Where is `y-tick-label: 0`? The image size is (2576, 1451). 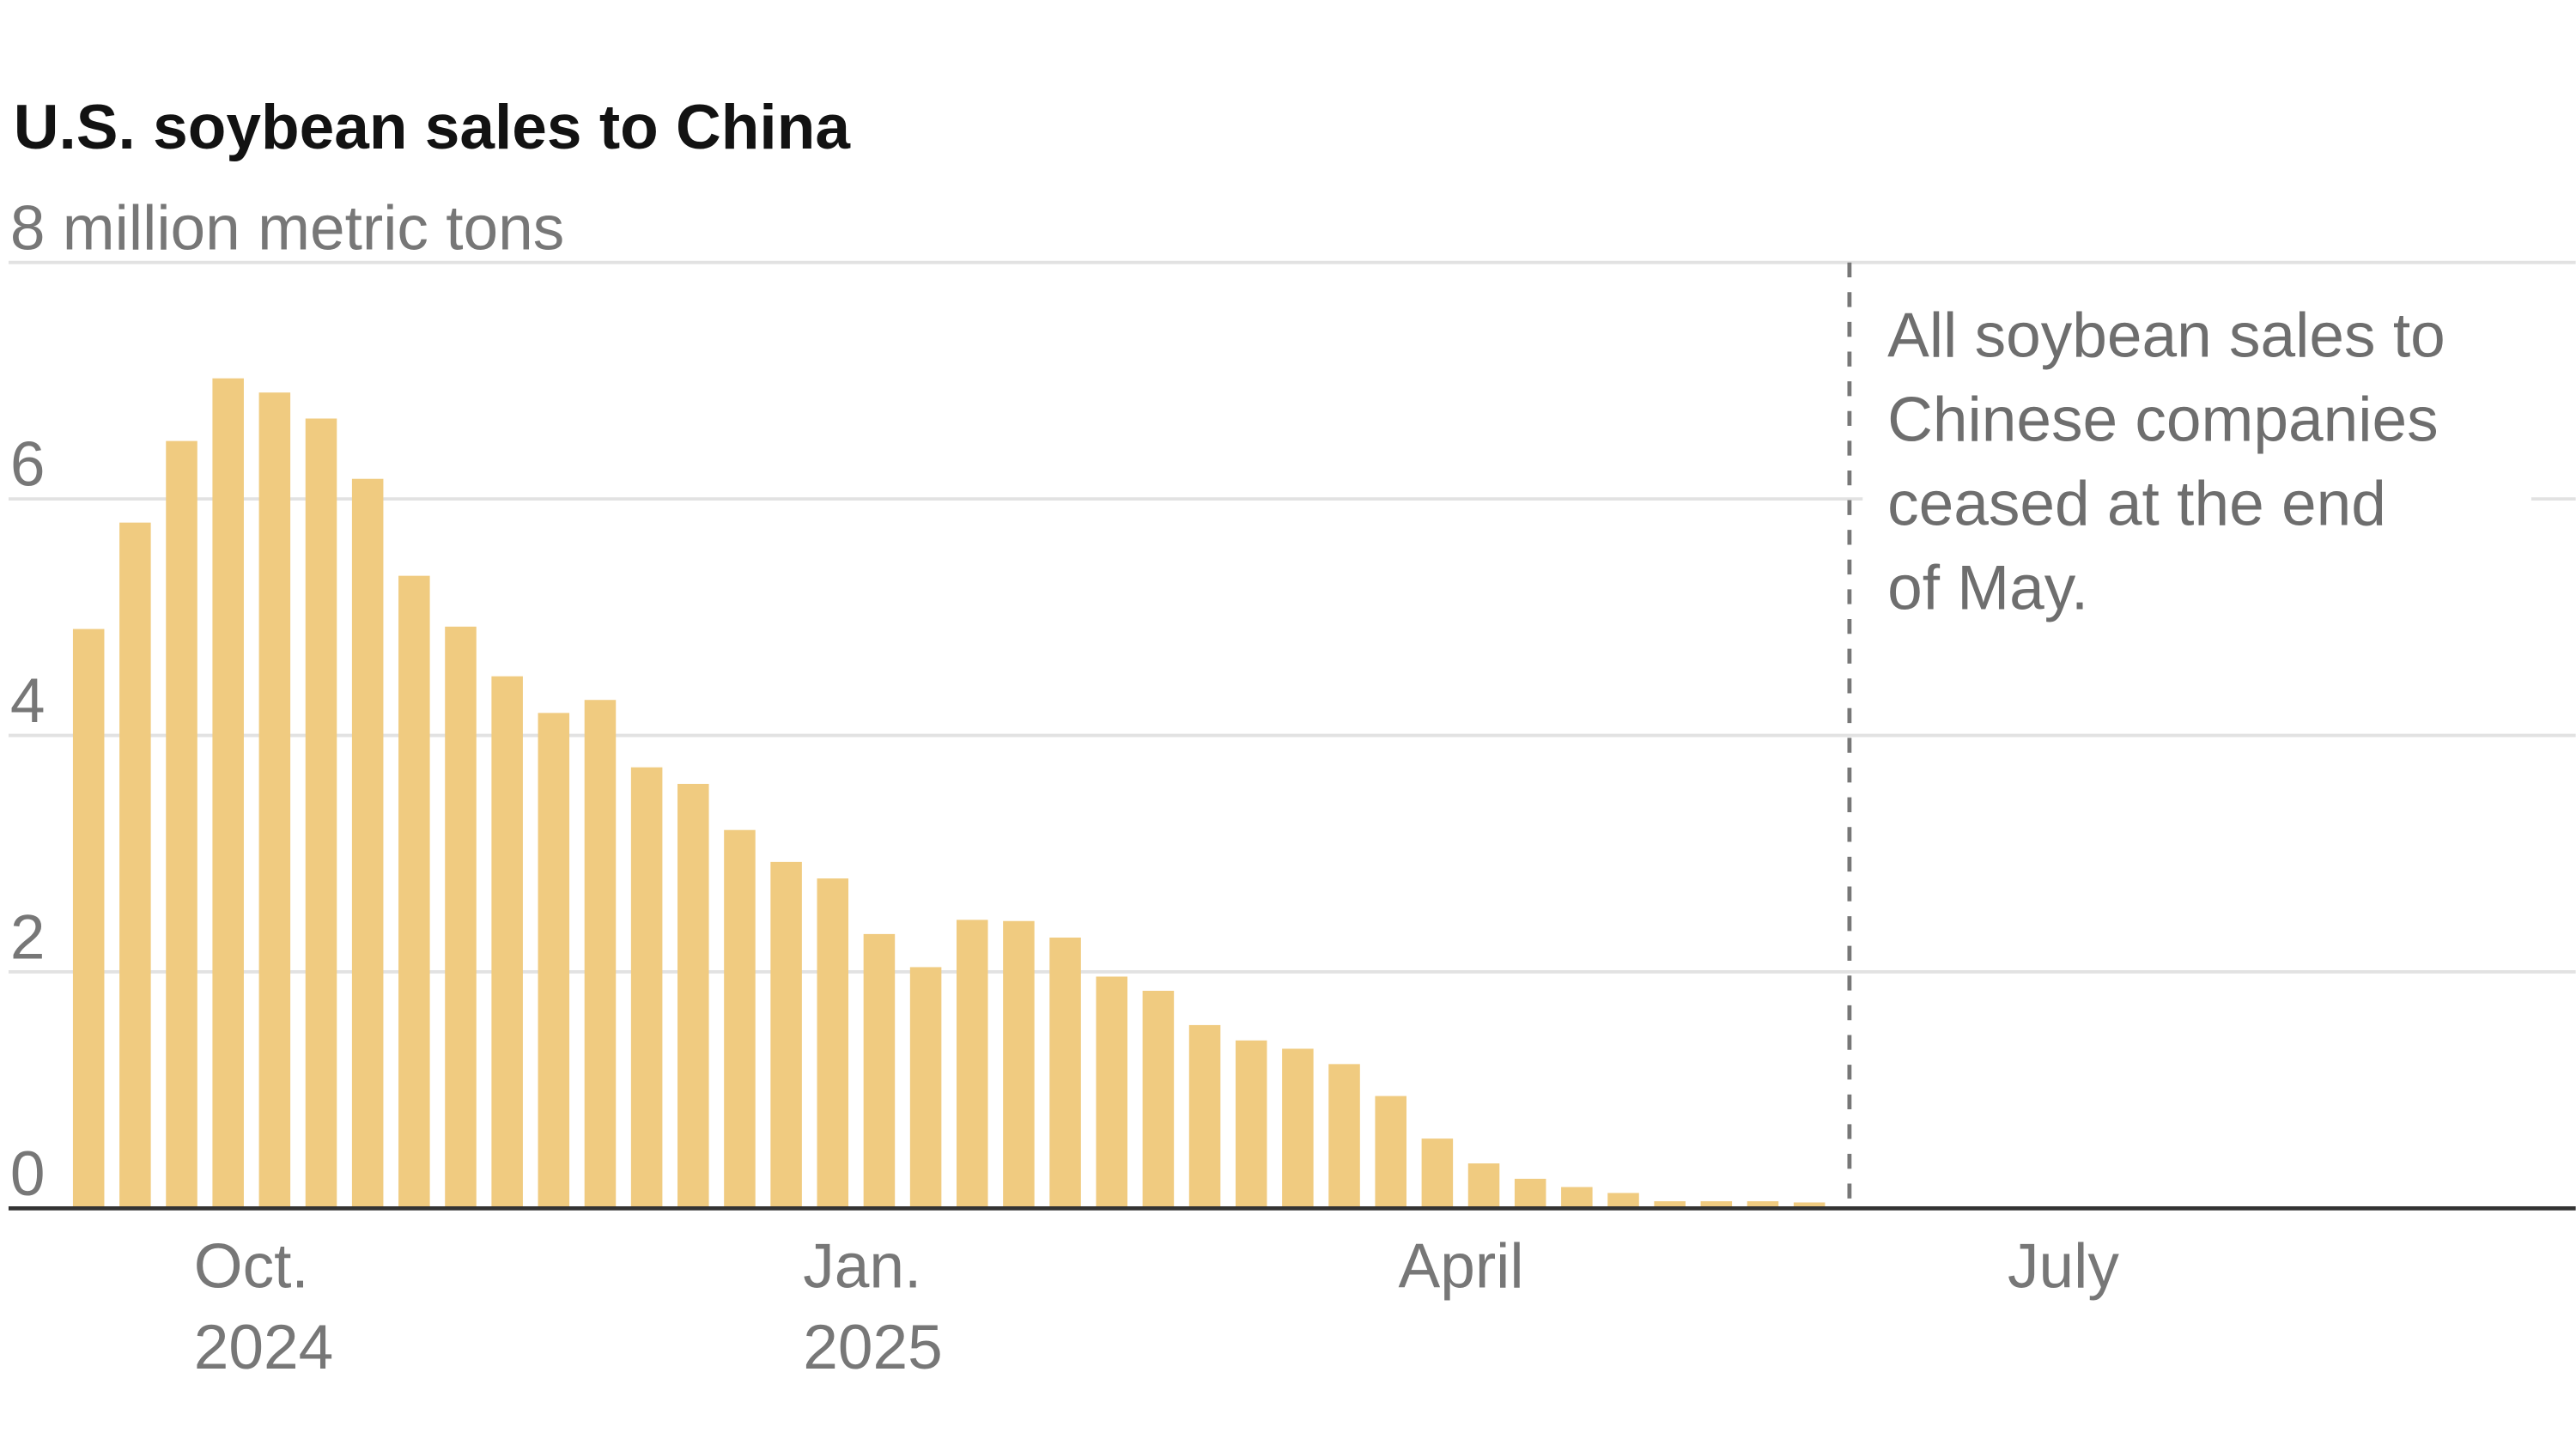 y-tick-label: 0 is located at coordinates (28, 1174).